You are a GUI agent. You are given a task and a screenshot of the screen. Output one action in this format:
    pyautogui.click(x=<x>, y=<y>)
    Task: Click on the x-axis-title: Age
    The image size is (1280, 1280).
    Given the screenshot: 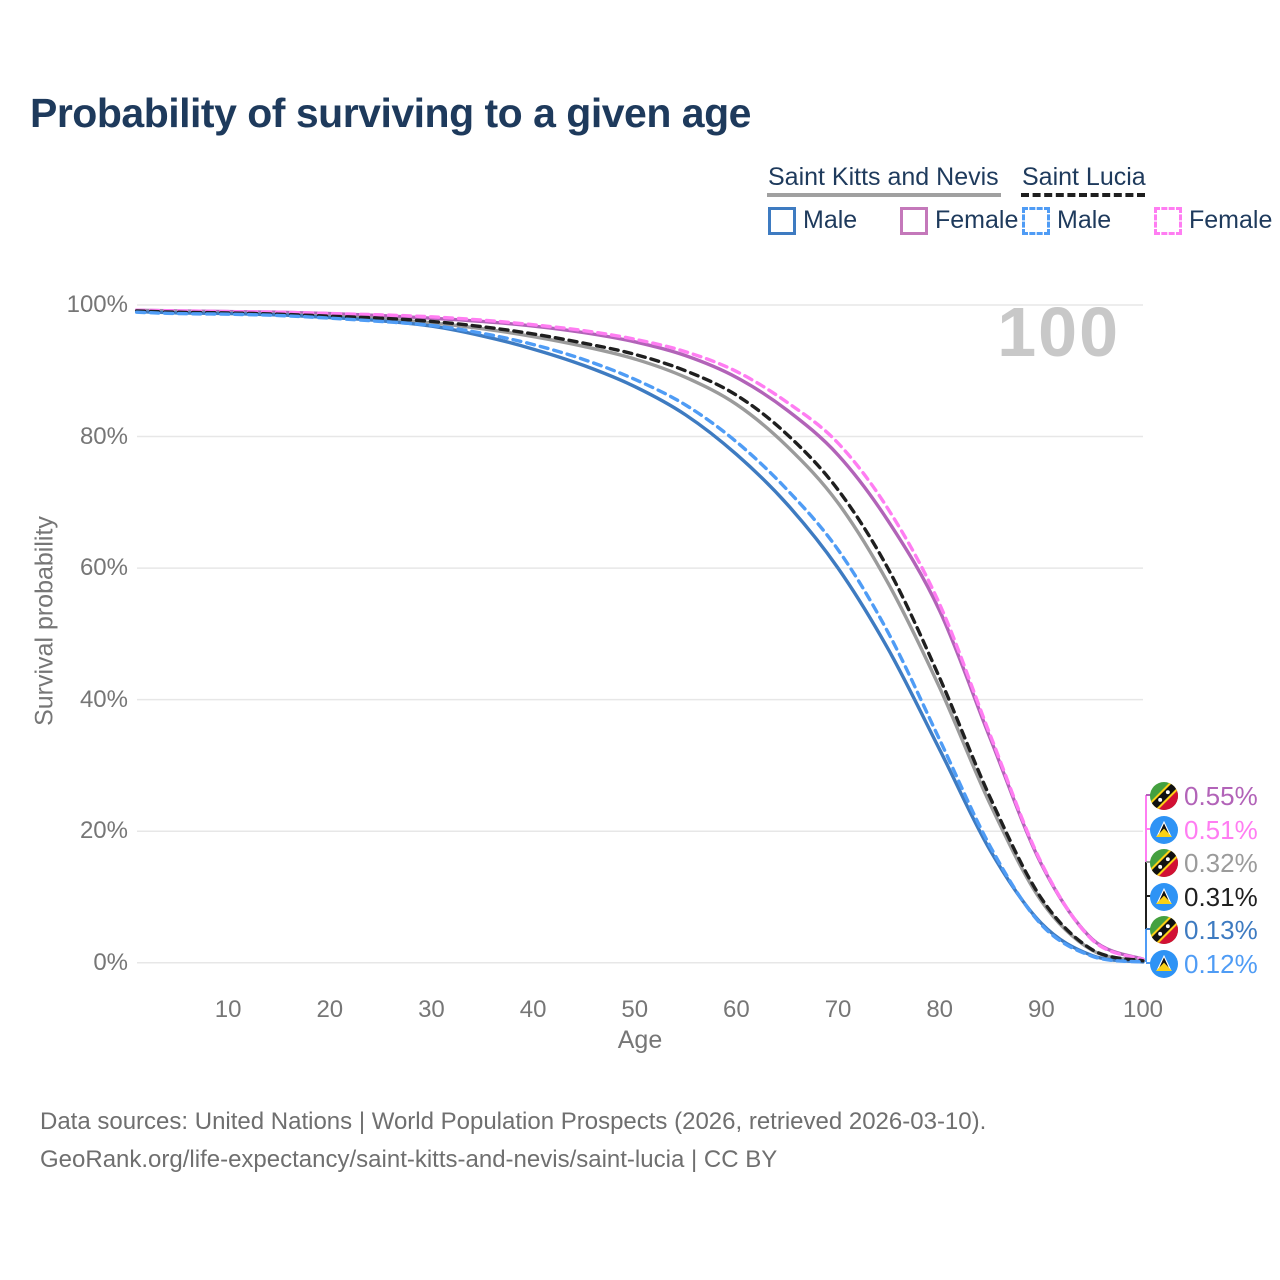 What is the action you would take?
    pyautogui.click(x=640, y=1040)
    